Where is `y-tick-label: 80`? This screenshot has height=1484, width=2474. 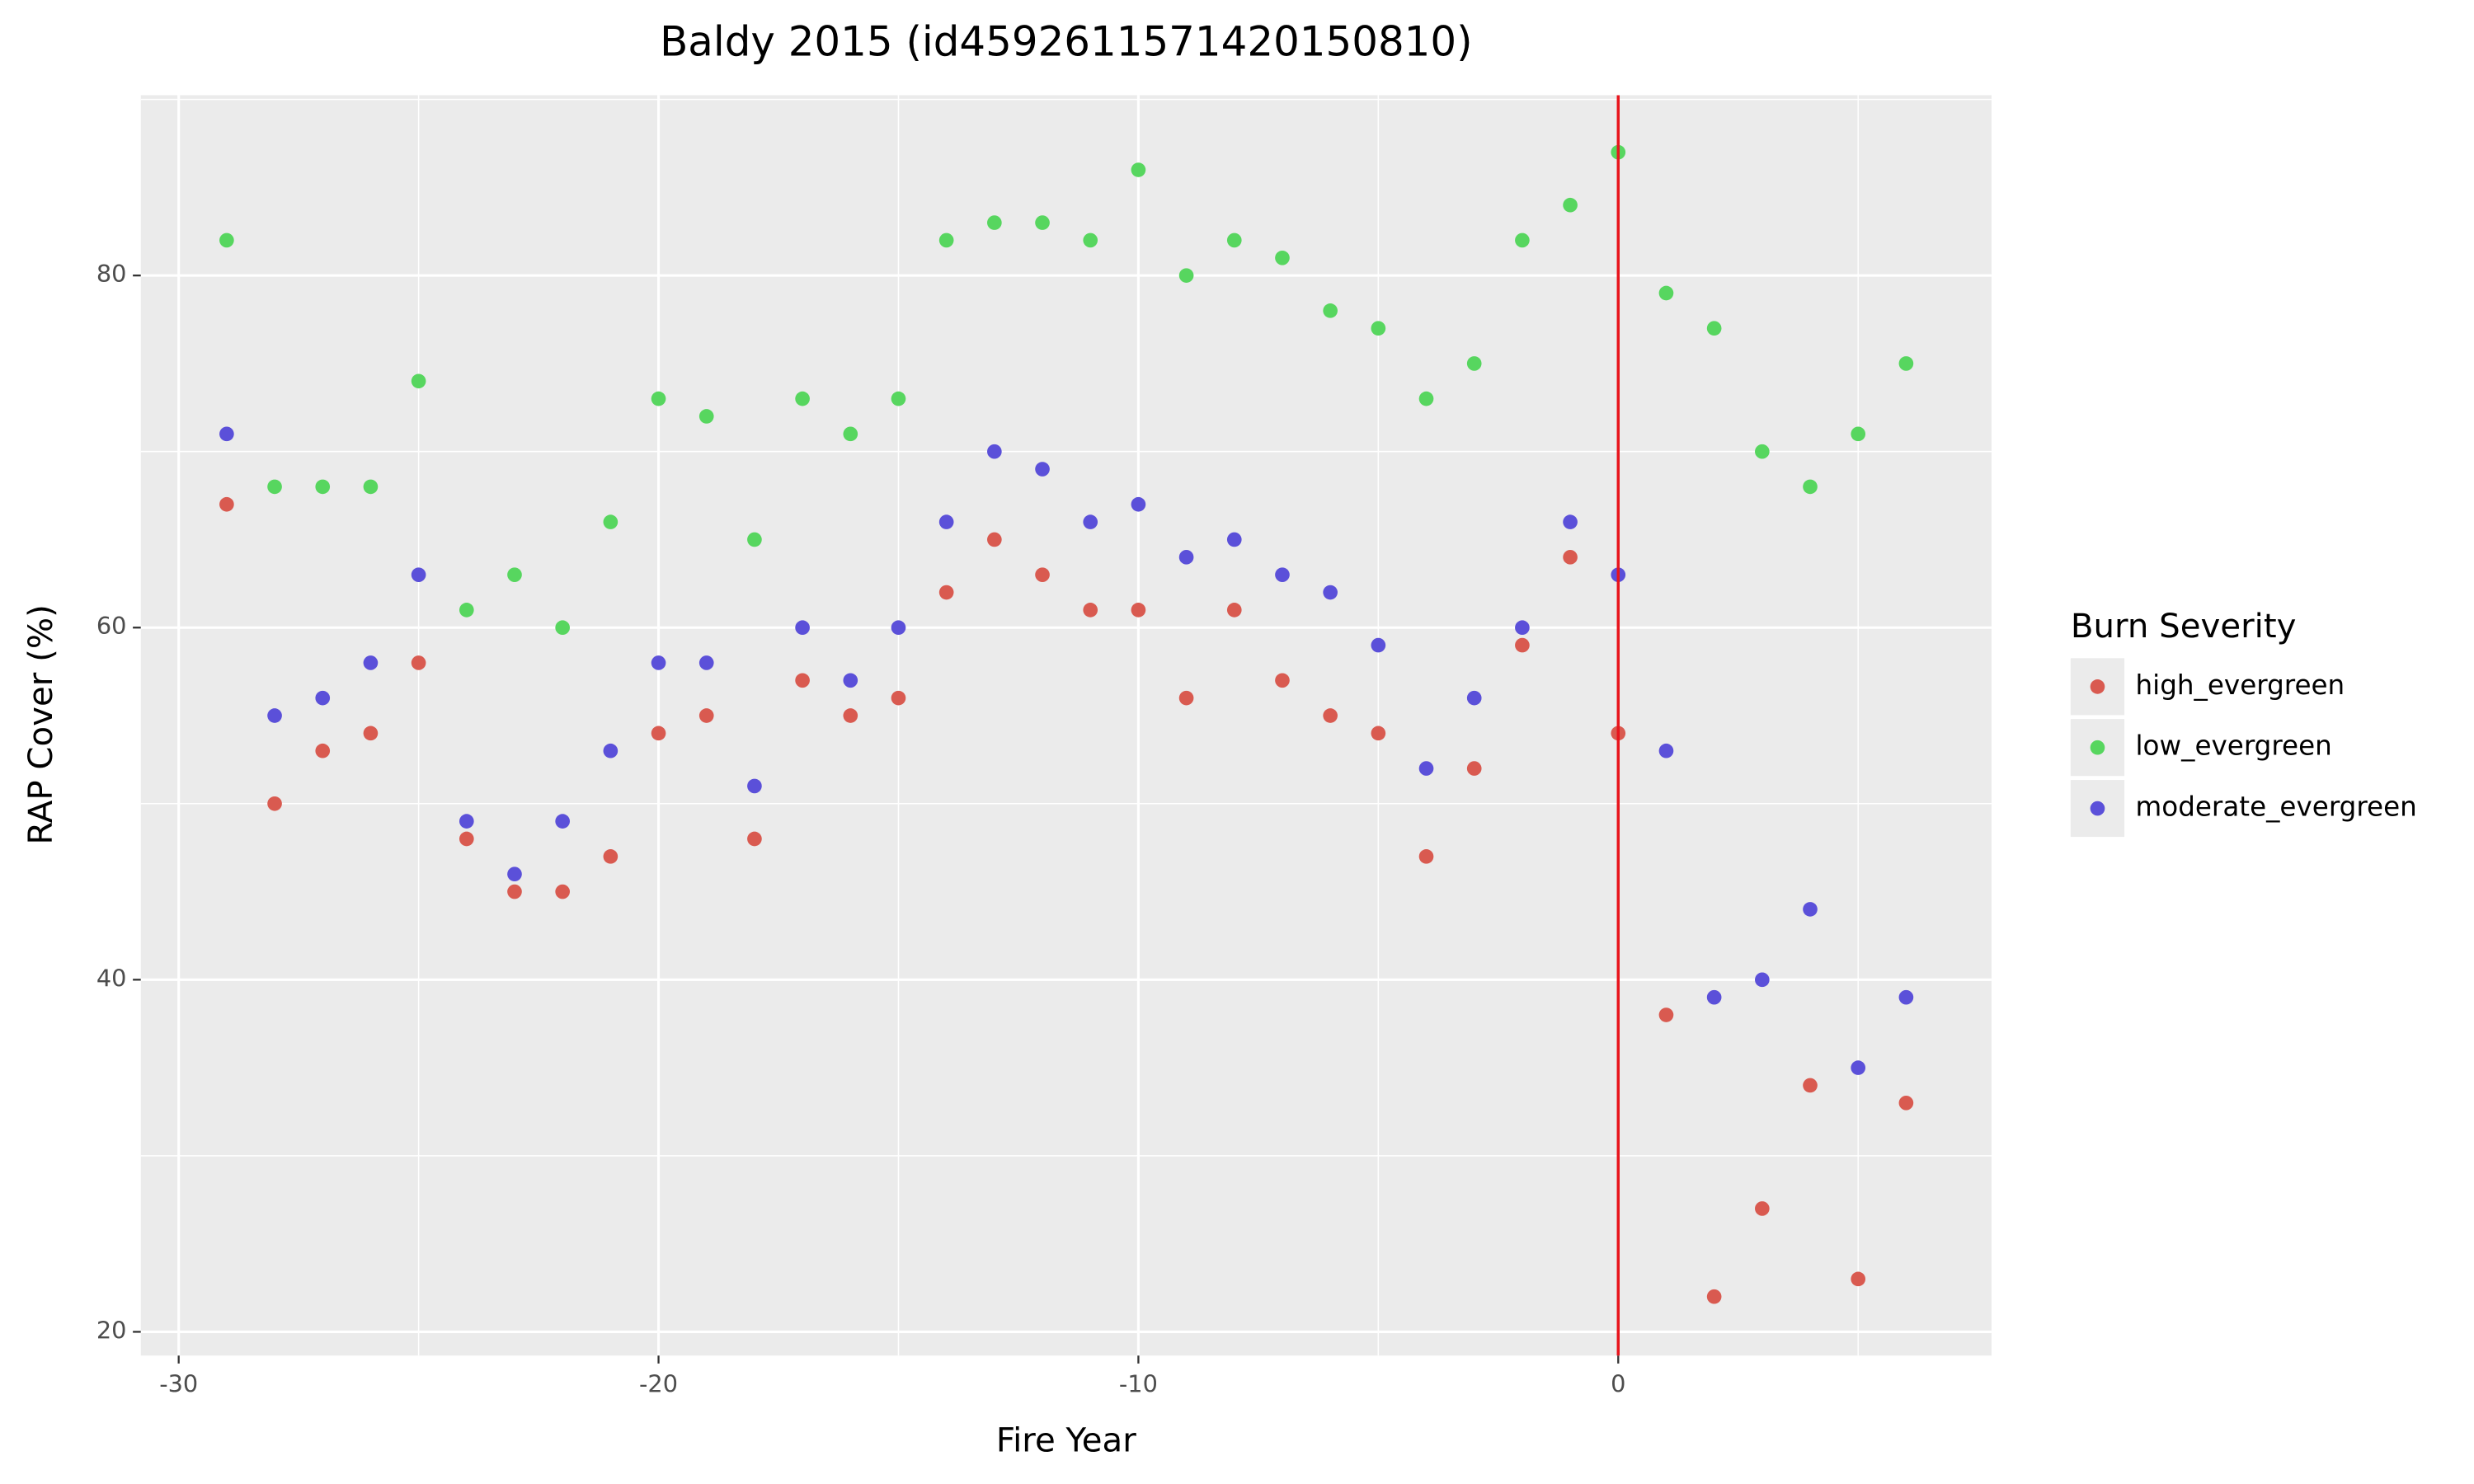 y-tick-label: 80 is located at coordinates (111, 274).